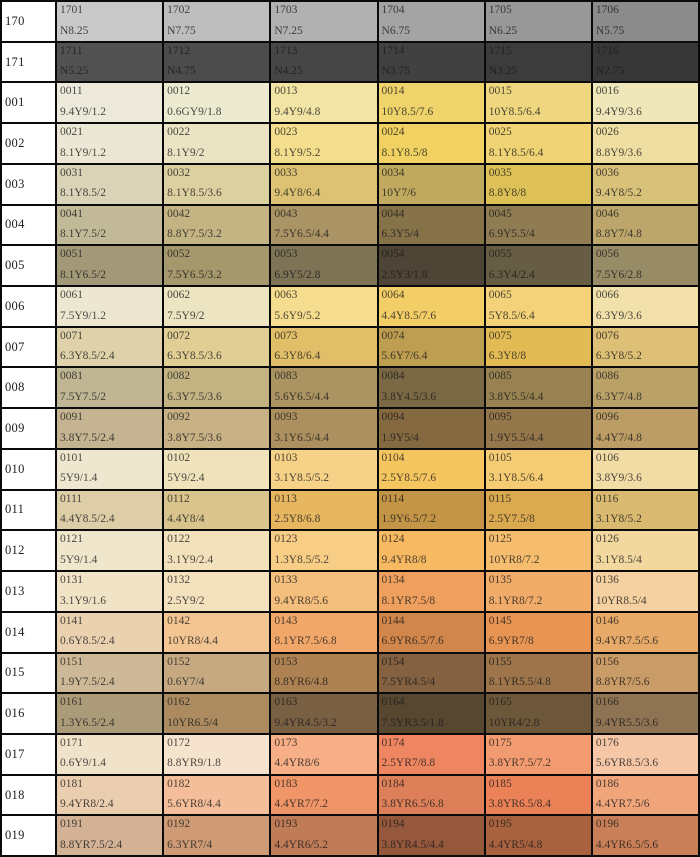  I want to click on swatch-code: 0164, so click(393, 702).